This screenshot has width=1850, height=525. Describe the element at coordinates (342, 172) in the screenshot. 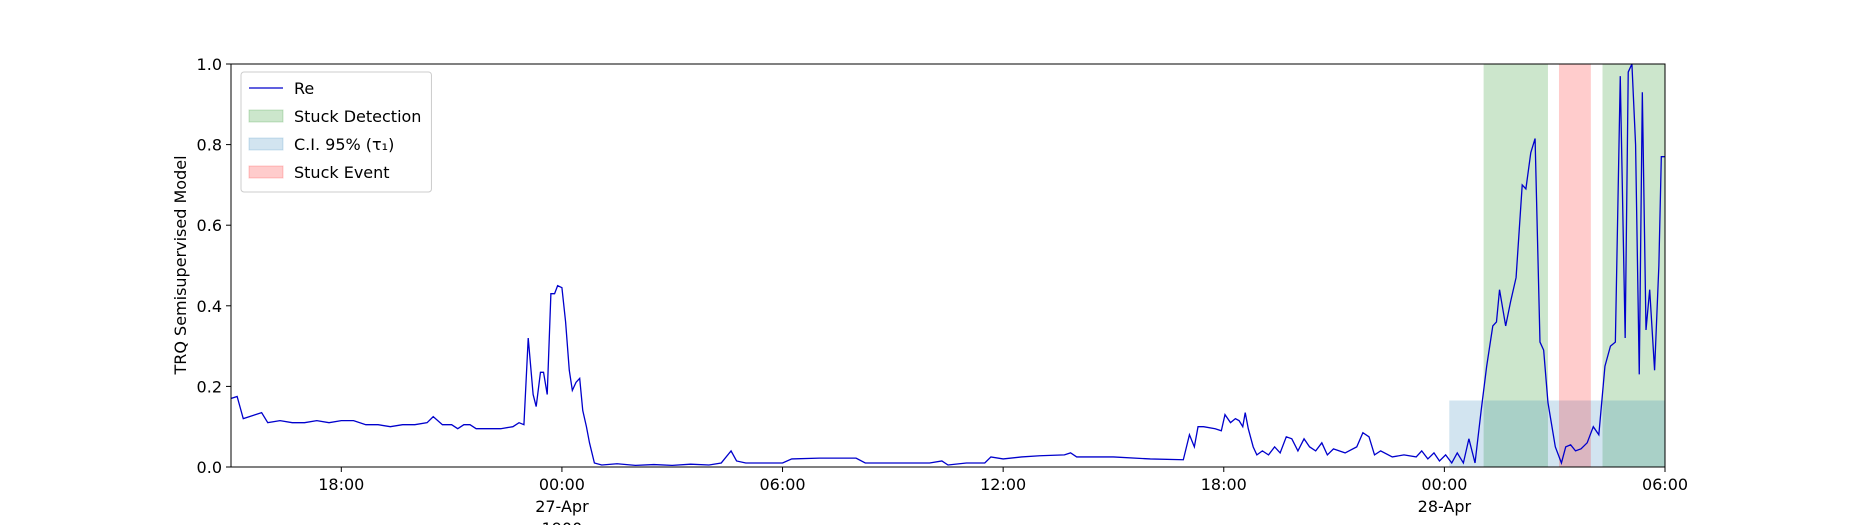

I see `legend-label: Stuck Event` at that location.